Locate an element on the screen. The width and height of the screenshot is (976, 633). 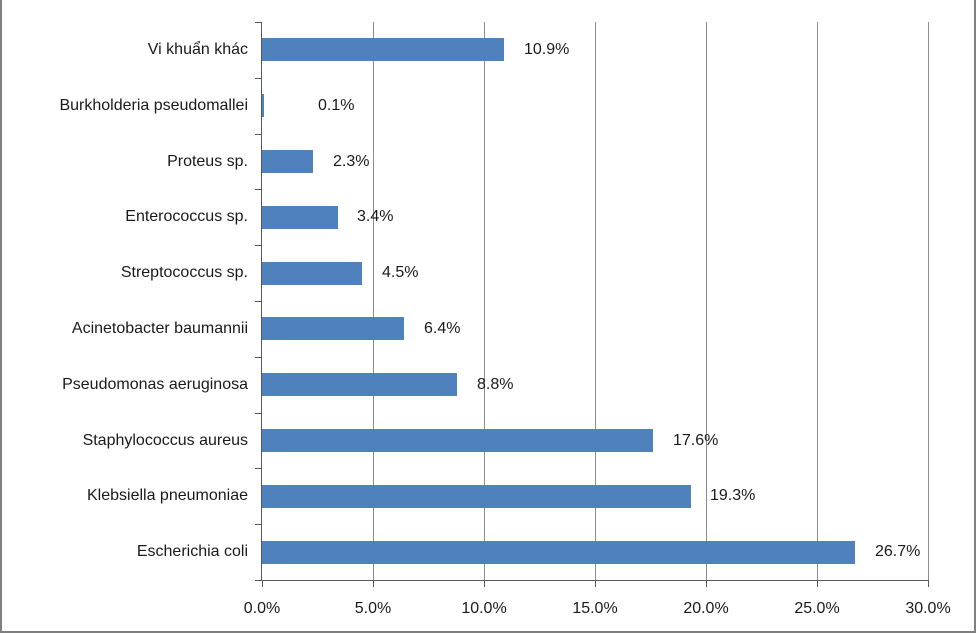
value-label: 17.6% is located at coordinates (696, 440).